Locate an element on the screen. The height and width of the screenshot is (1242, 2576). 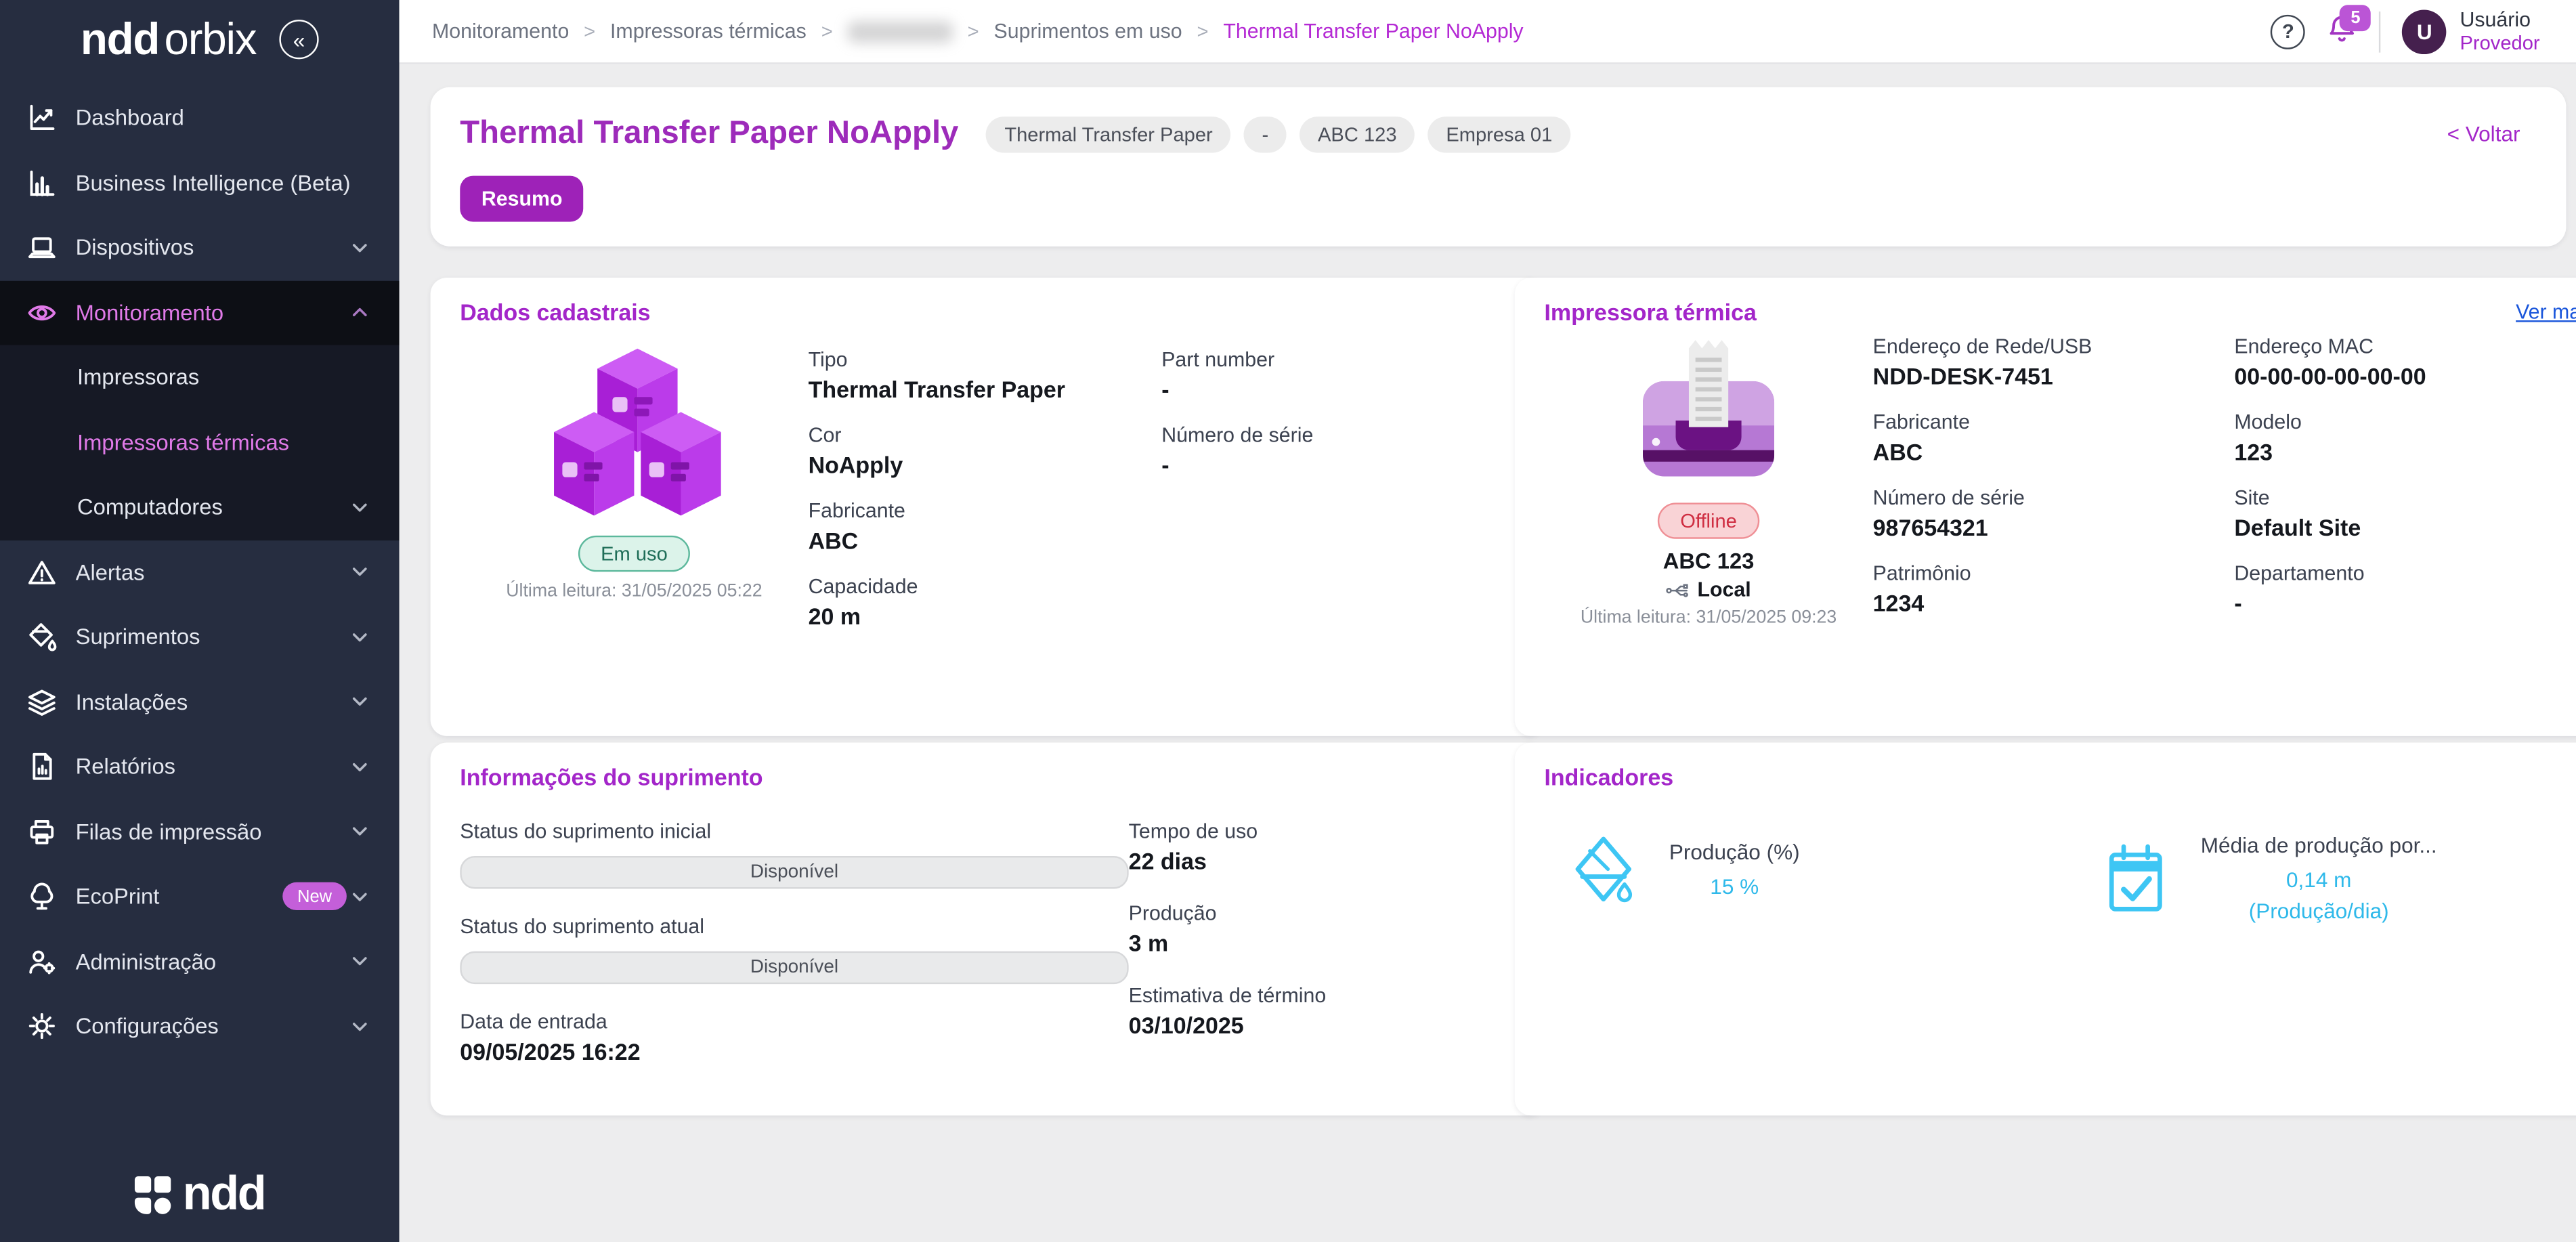
field-value: 123 is located at coordinates (2253, 452).